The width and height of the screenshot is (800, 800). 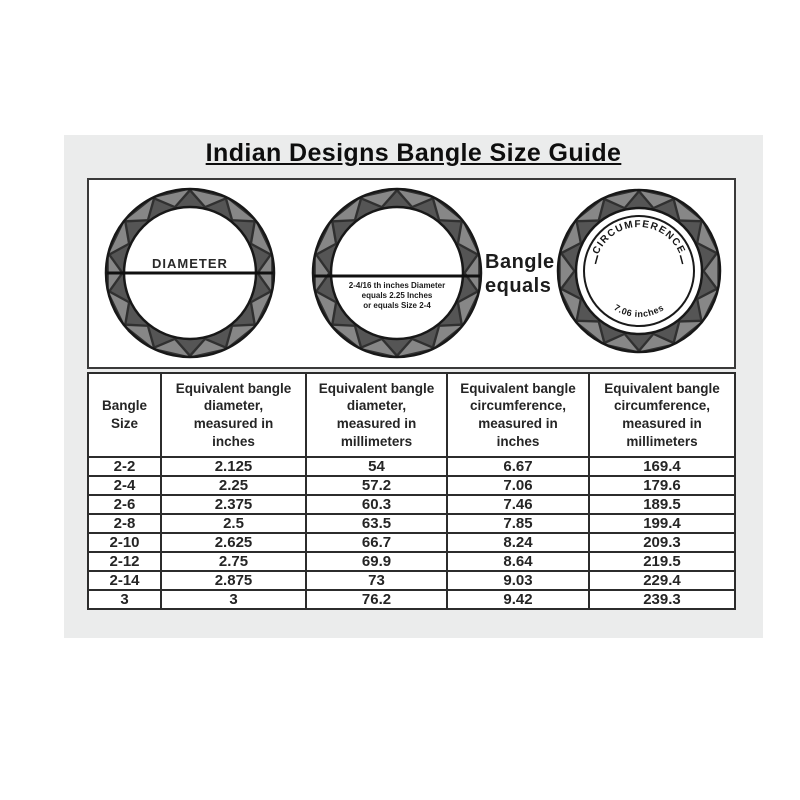 What do you see at coordinates (662, 542) in the screenshot?
I see `table-cell: 209.3` at bounding box center [662, 542].